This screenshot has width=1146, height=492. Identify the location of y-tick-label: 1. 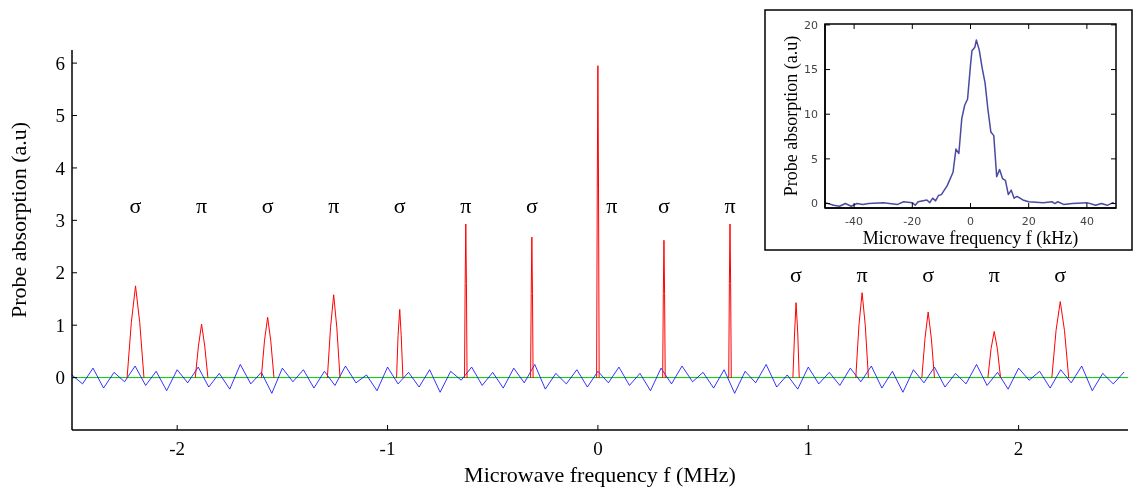
(60, 325).